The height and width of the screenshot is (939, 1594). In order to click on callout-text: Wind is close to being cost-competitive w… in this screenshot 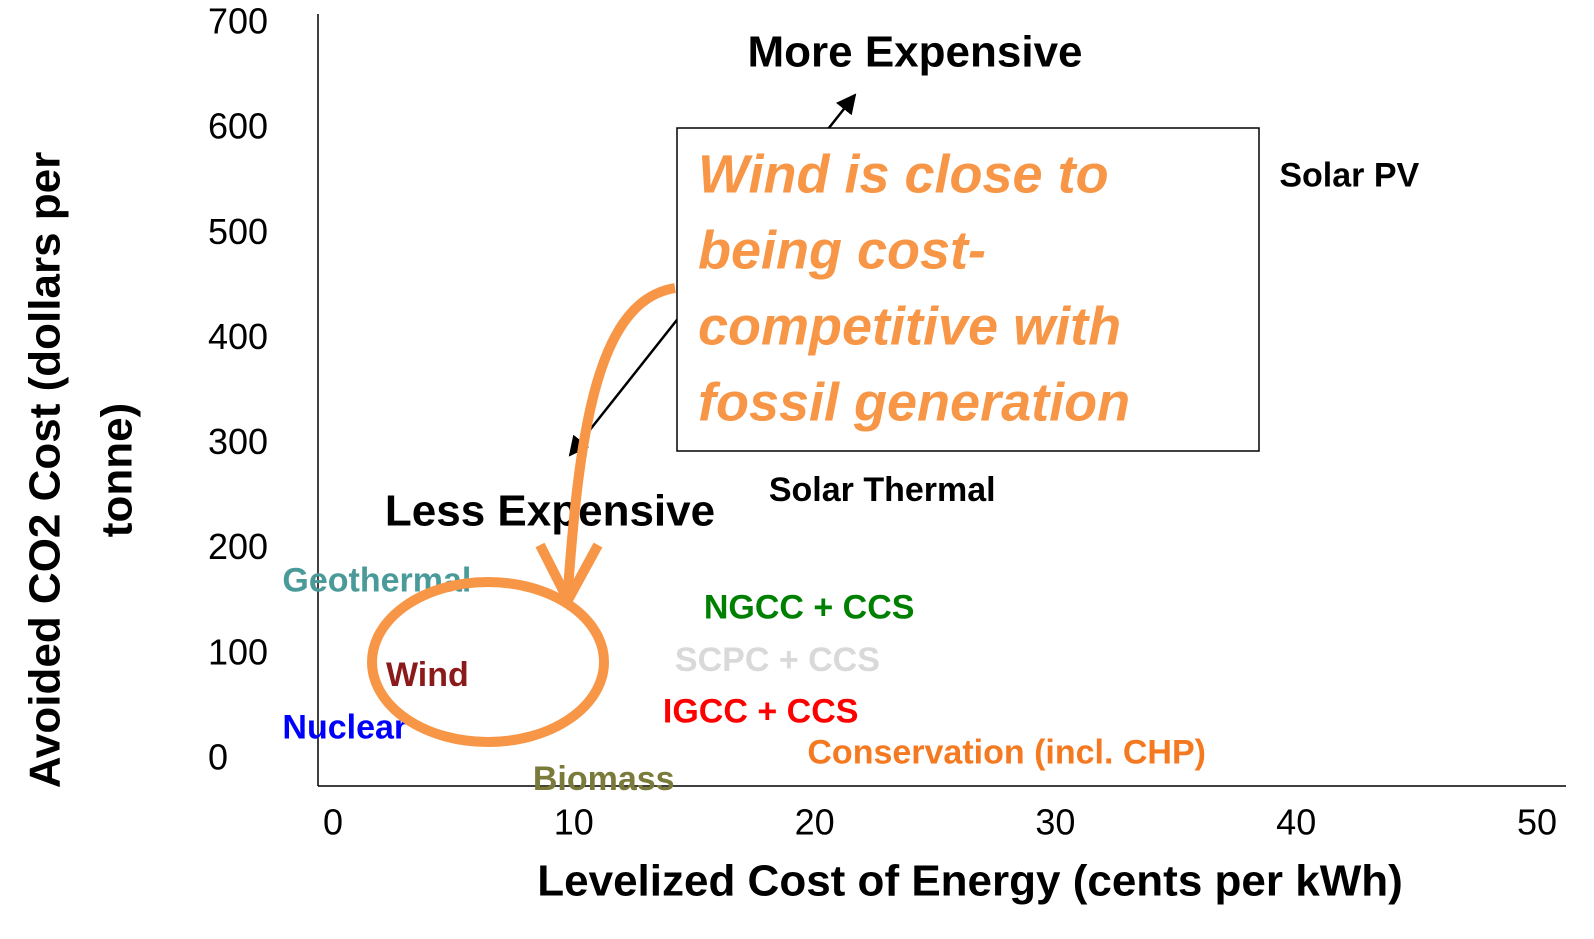, I will do `click(914, 288)`.